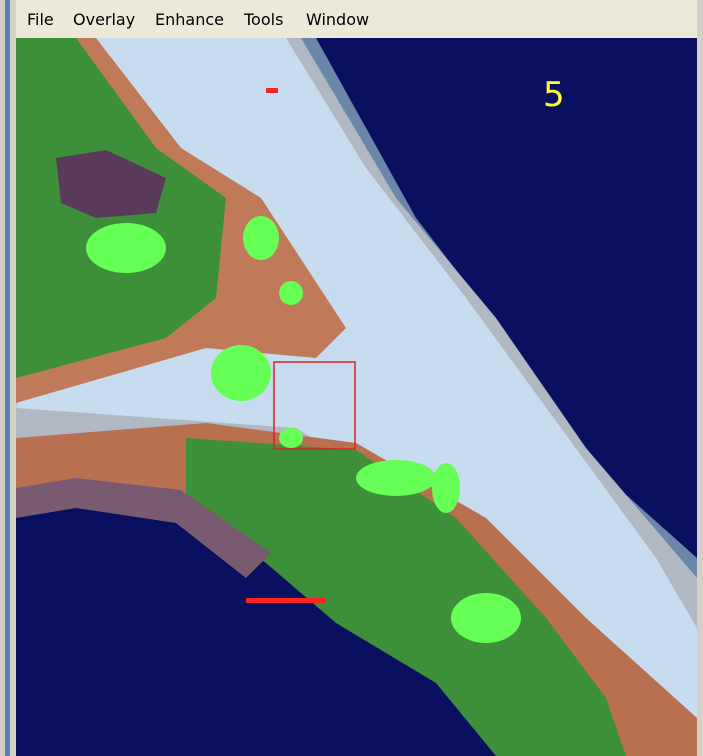 The height and width of the screenshot is (756, 703). Describe the element at coordinates (314, 405) in the screenshot. I see `selection-box` at that location.